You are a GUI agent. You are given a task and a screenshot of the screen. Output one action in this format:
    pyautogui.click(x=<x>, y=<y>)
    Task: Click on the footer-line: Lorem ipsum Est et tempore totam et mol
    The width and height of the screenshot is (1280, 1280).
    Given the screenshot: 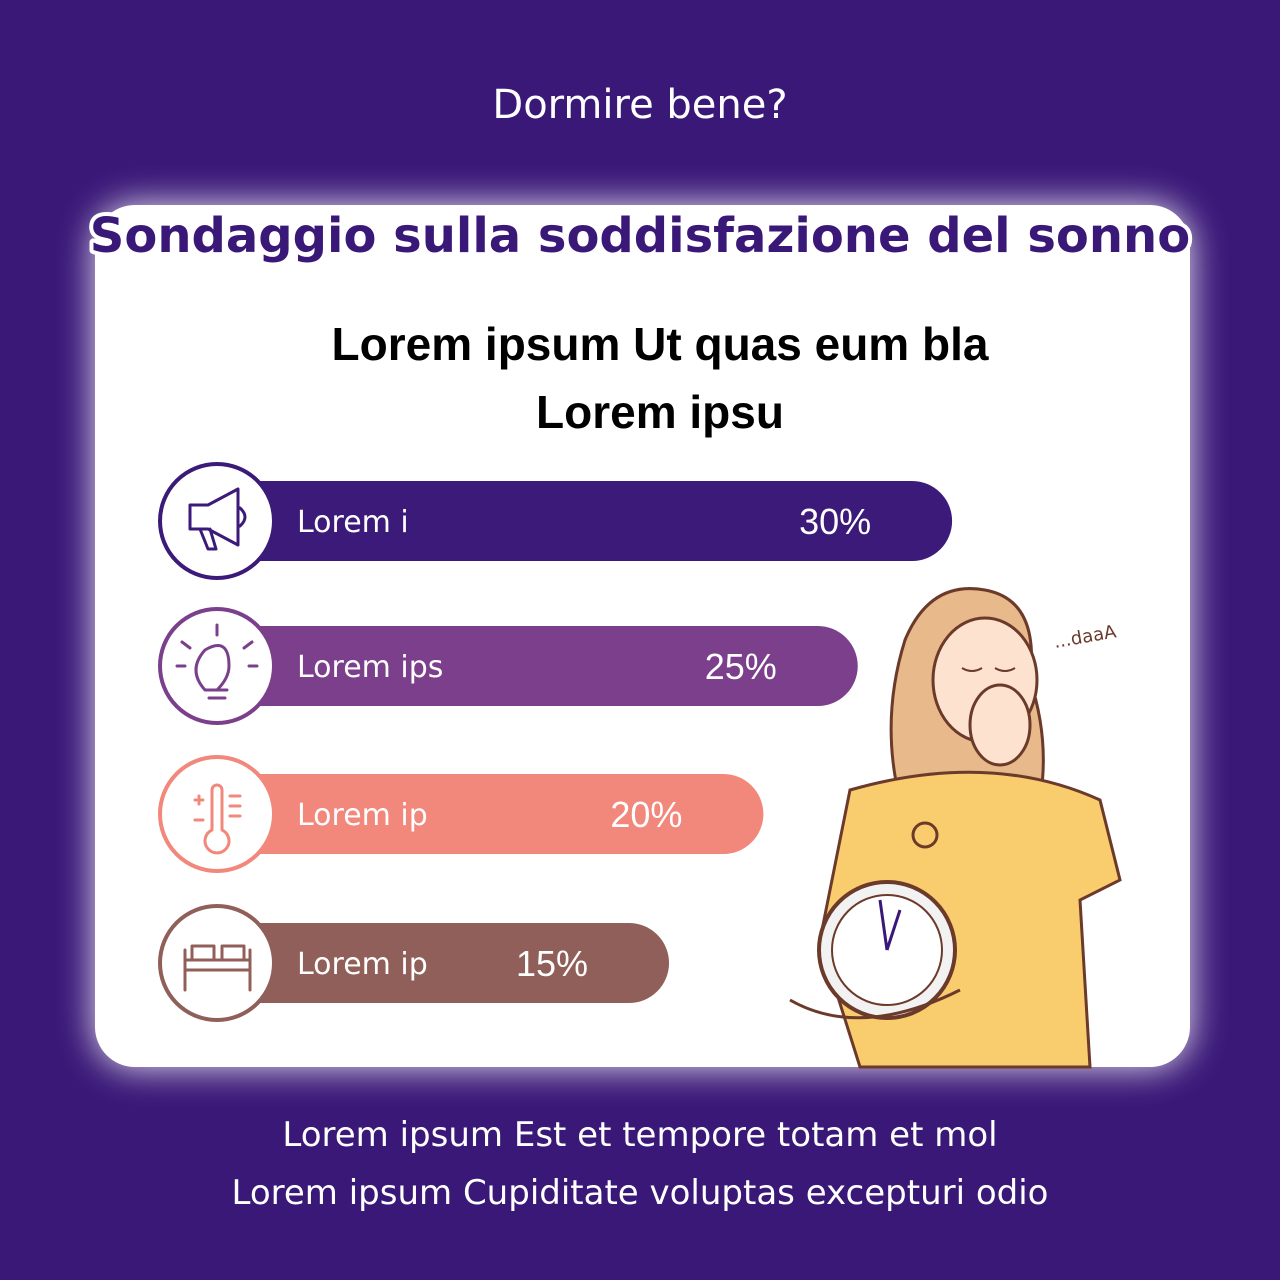 What is the action you would take?
    pyautogui.click(x=640, y=1135)
    